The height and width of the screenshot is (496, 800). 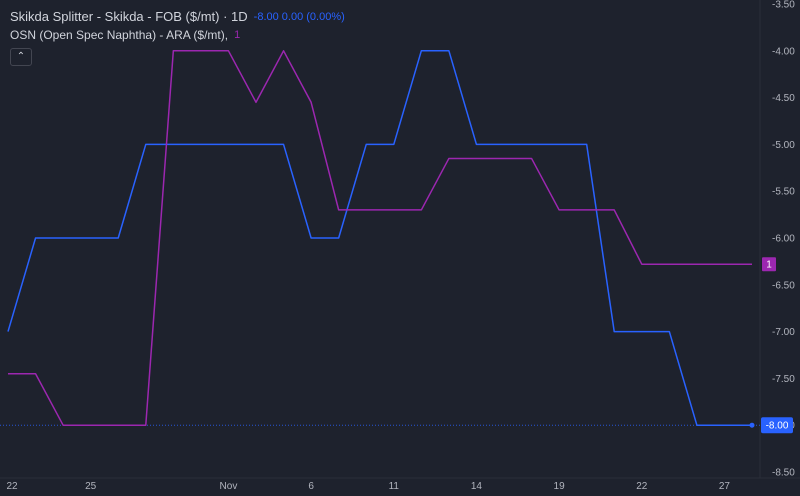 I want to click on x-tick-label: 19, so click(x=560, y=486).